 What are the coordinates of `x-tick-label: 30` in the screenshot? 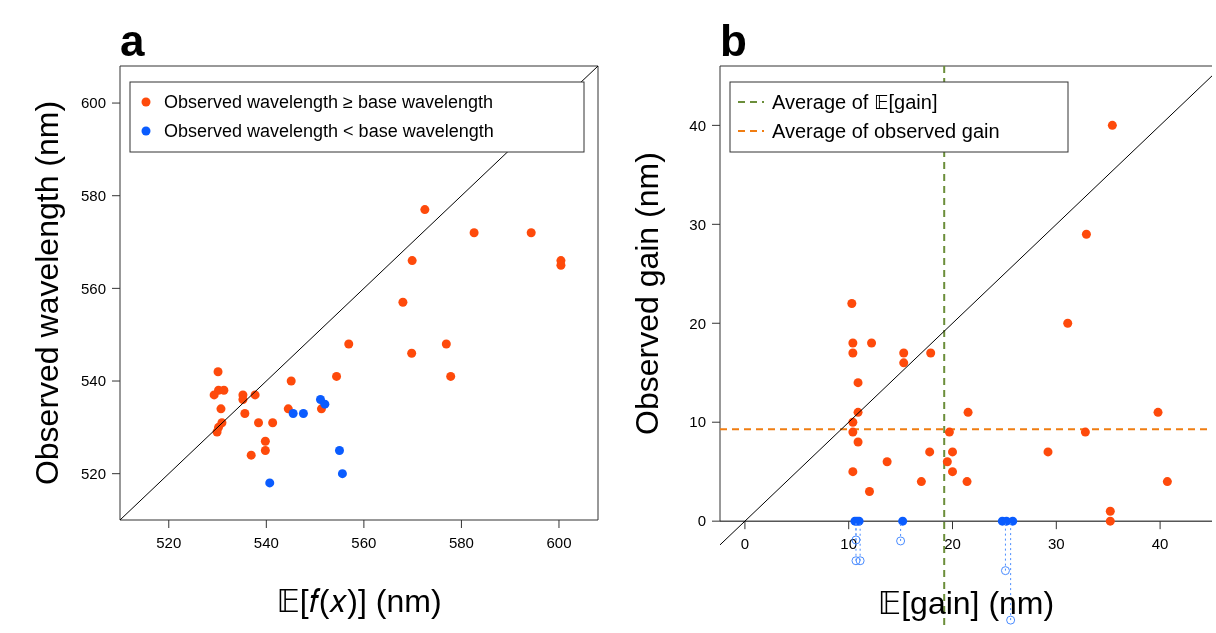 It's located at (1056, 544).